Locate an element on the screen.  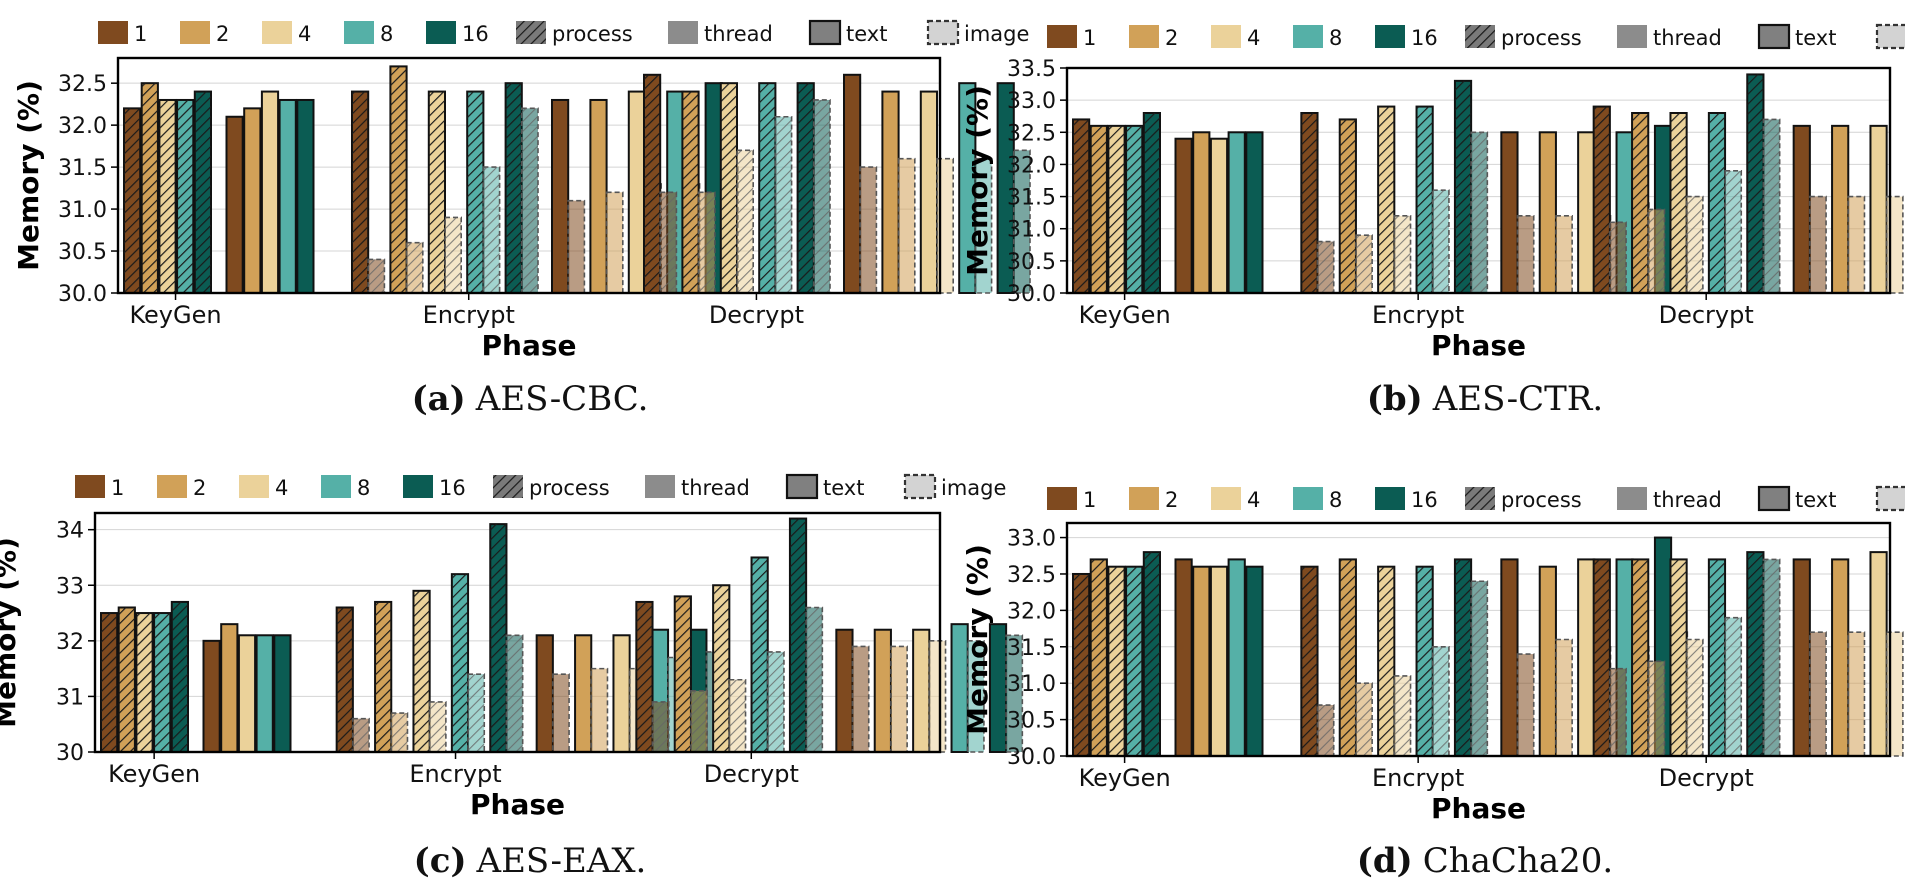
bar-encrypt-process-image-n4 is located at coordinates (437, 727).